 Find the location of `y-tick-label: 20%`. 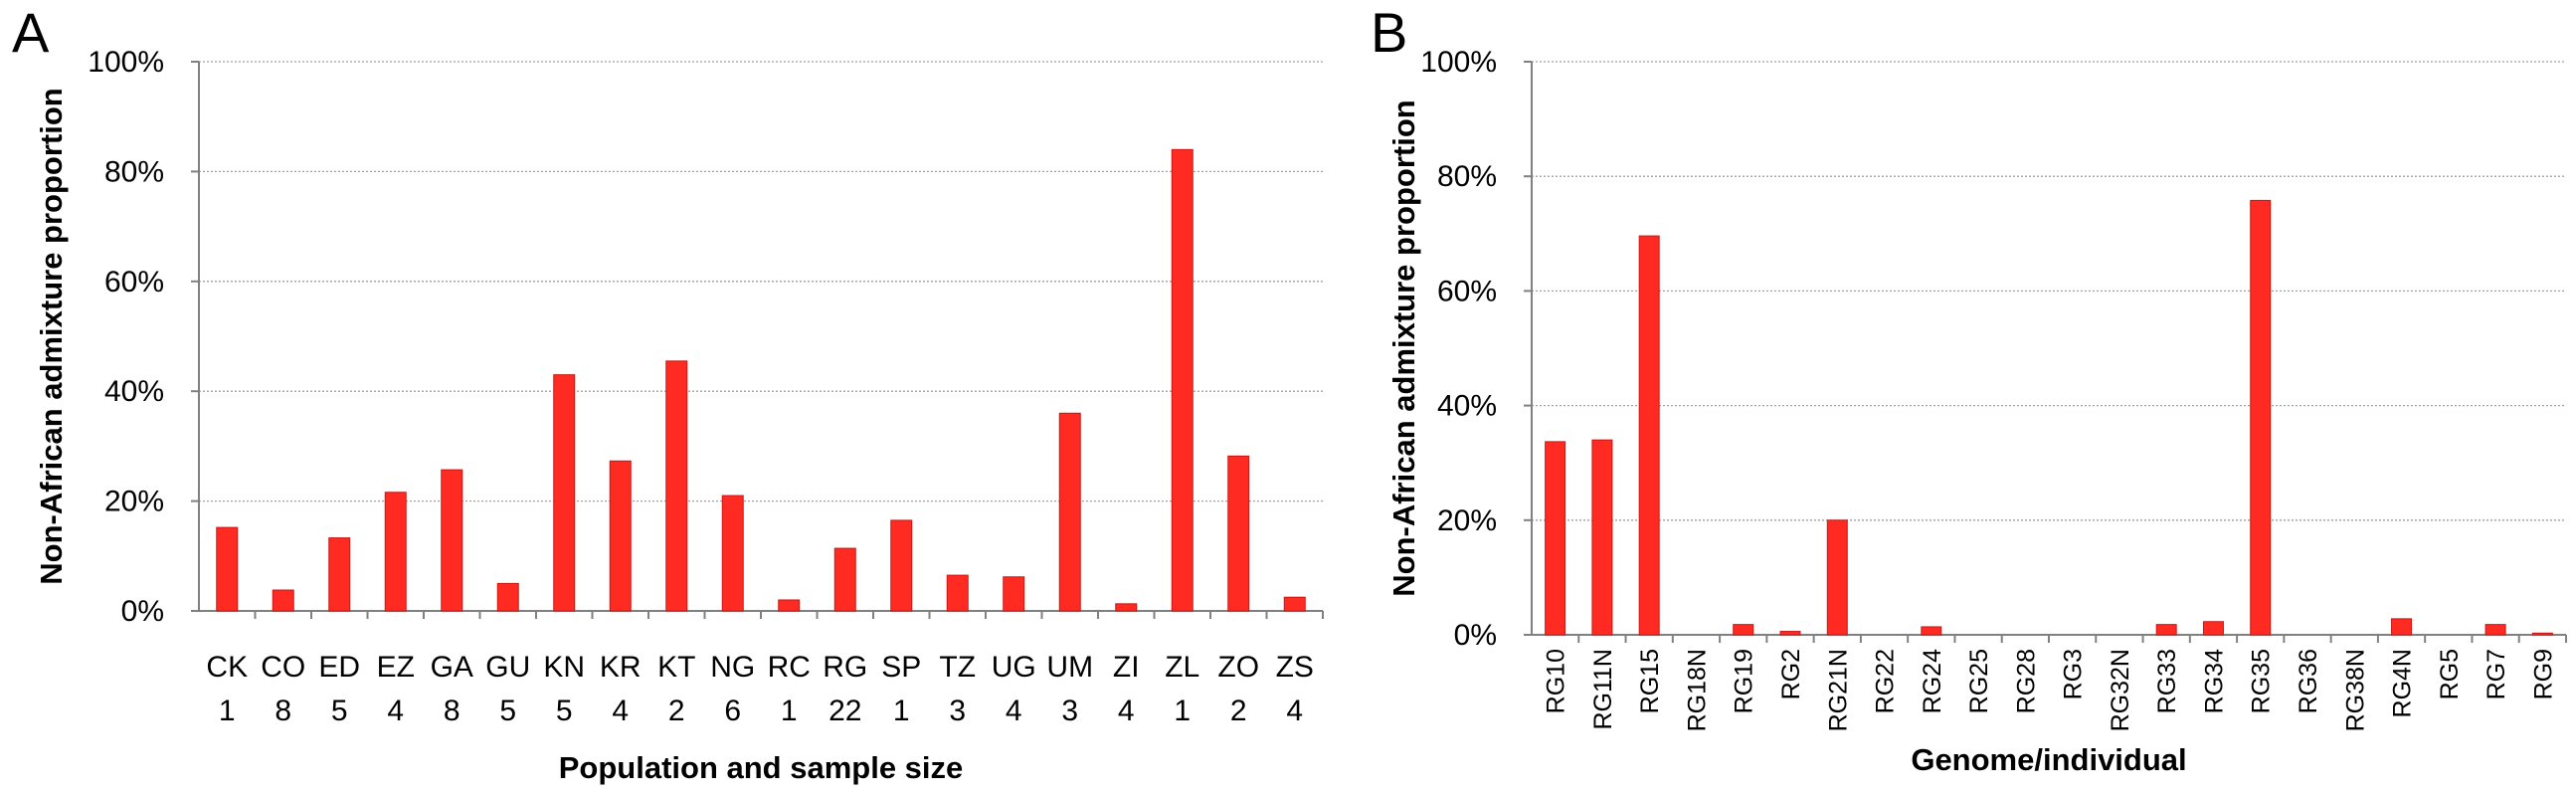

y-tick-label: 20% is located at coordinates (1467, 520).